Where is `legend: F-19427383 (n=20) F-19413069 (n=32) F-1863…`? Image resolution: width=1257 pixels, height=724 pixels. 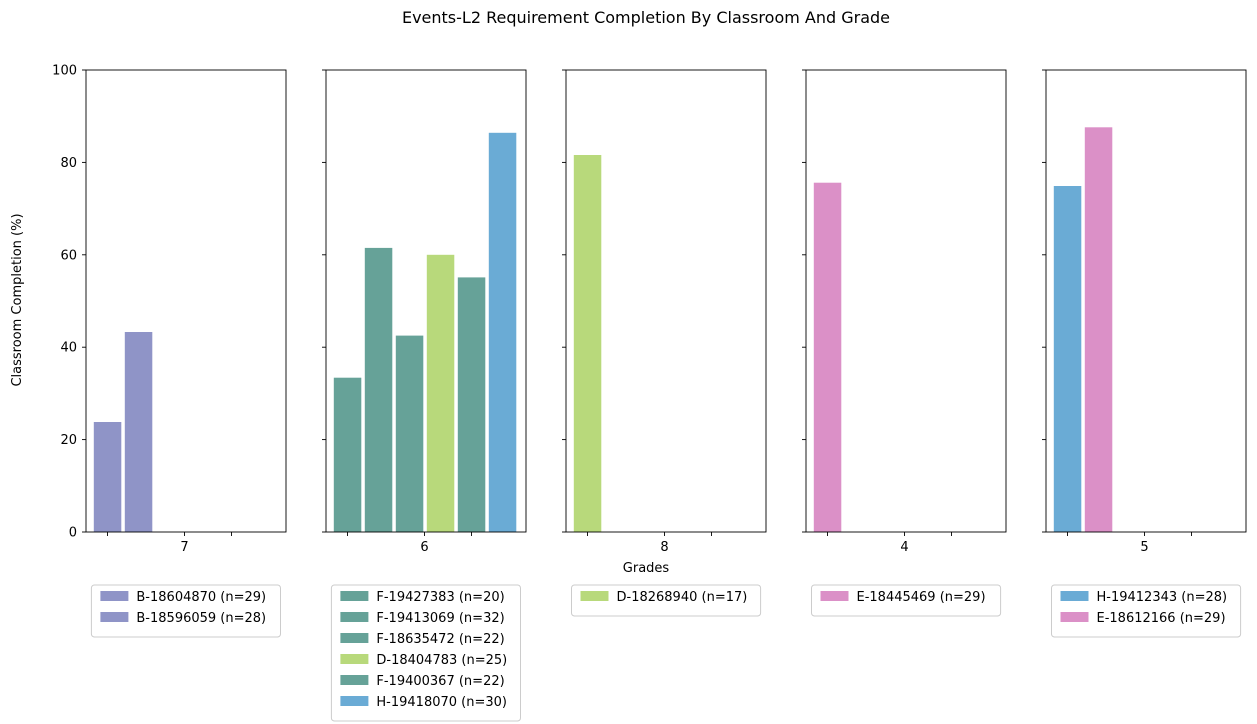 legend: F-19427383 (n=20) F-19413069 (n=32) F-1863… is located at coordinates (425, 653).